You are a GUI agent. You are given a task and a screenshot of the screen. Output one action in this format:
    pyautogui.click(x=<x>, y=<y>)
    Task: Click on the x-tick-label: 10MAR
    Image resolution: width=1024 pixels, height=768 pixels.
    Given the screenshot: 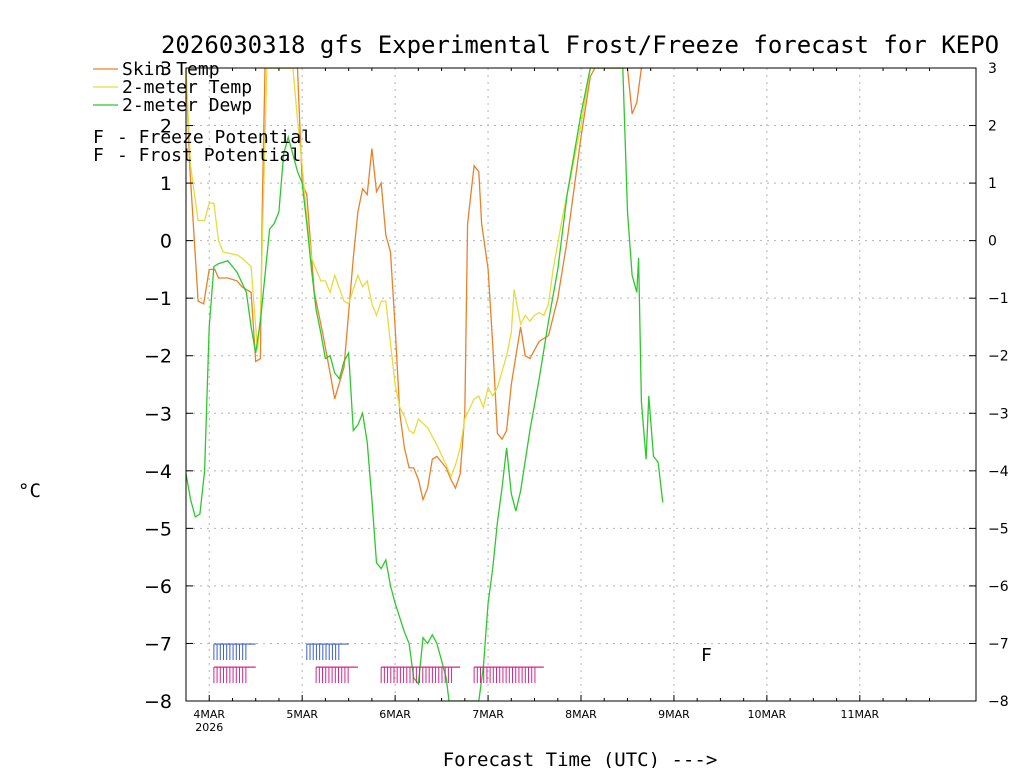 What is the action you would take?
    pyautogui.click(x=767, y=714)
    